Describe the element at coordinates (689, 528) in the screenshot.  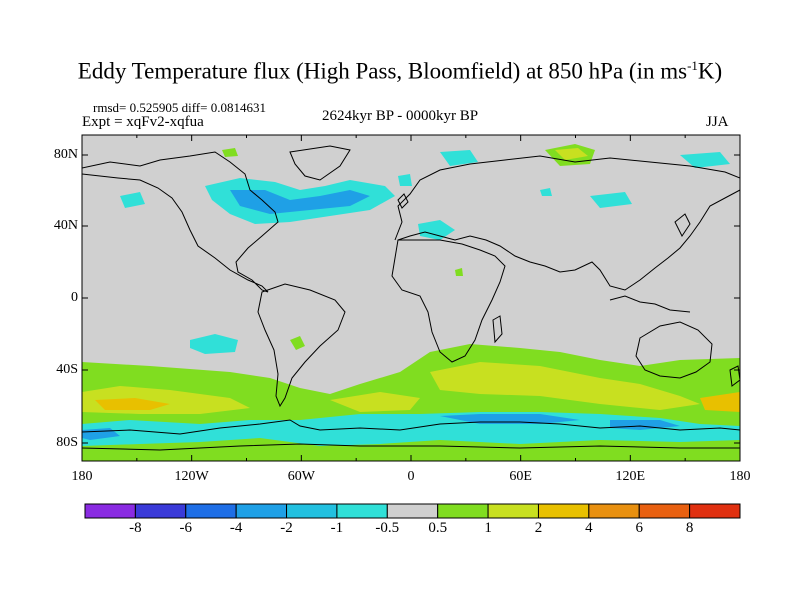
I see `colorbar-label: 8` at that location.